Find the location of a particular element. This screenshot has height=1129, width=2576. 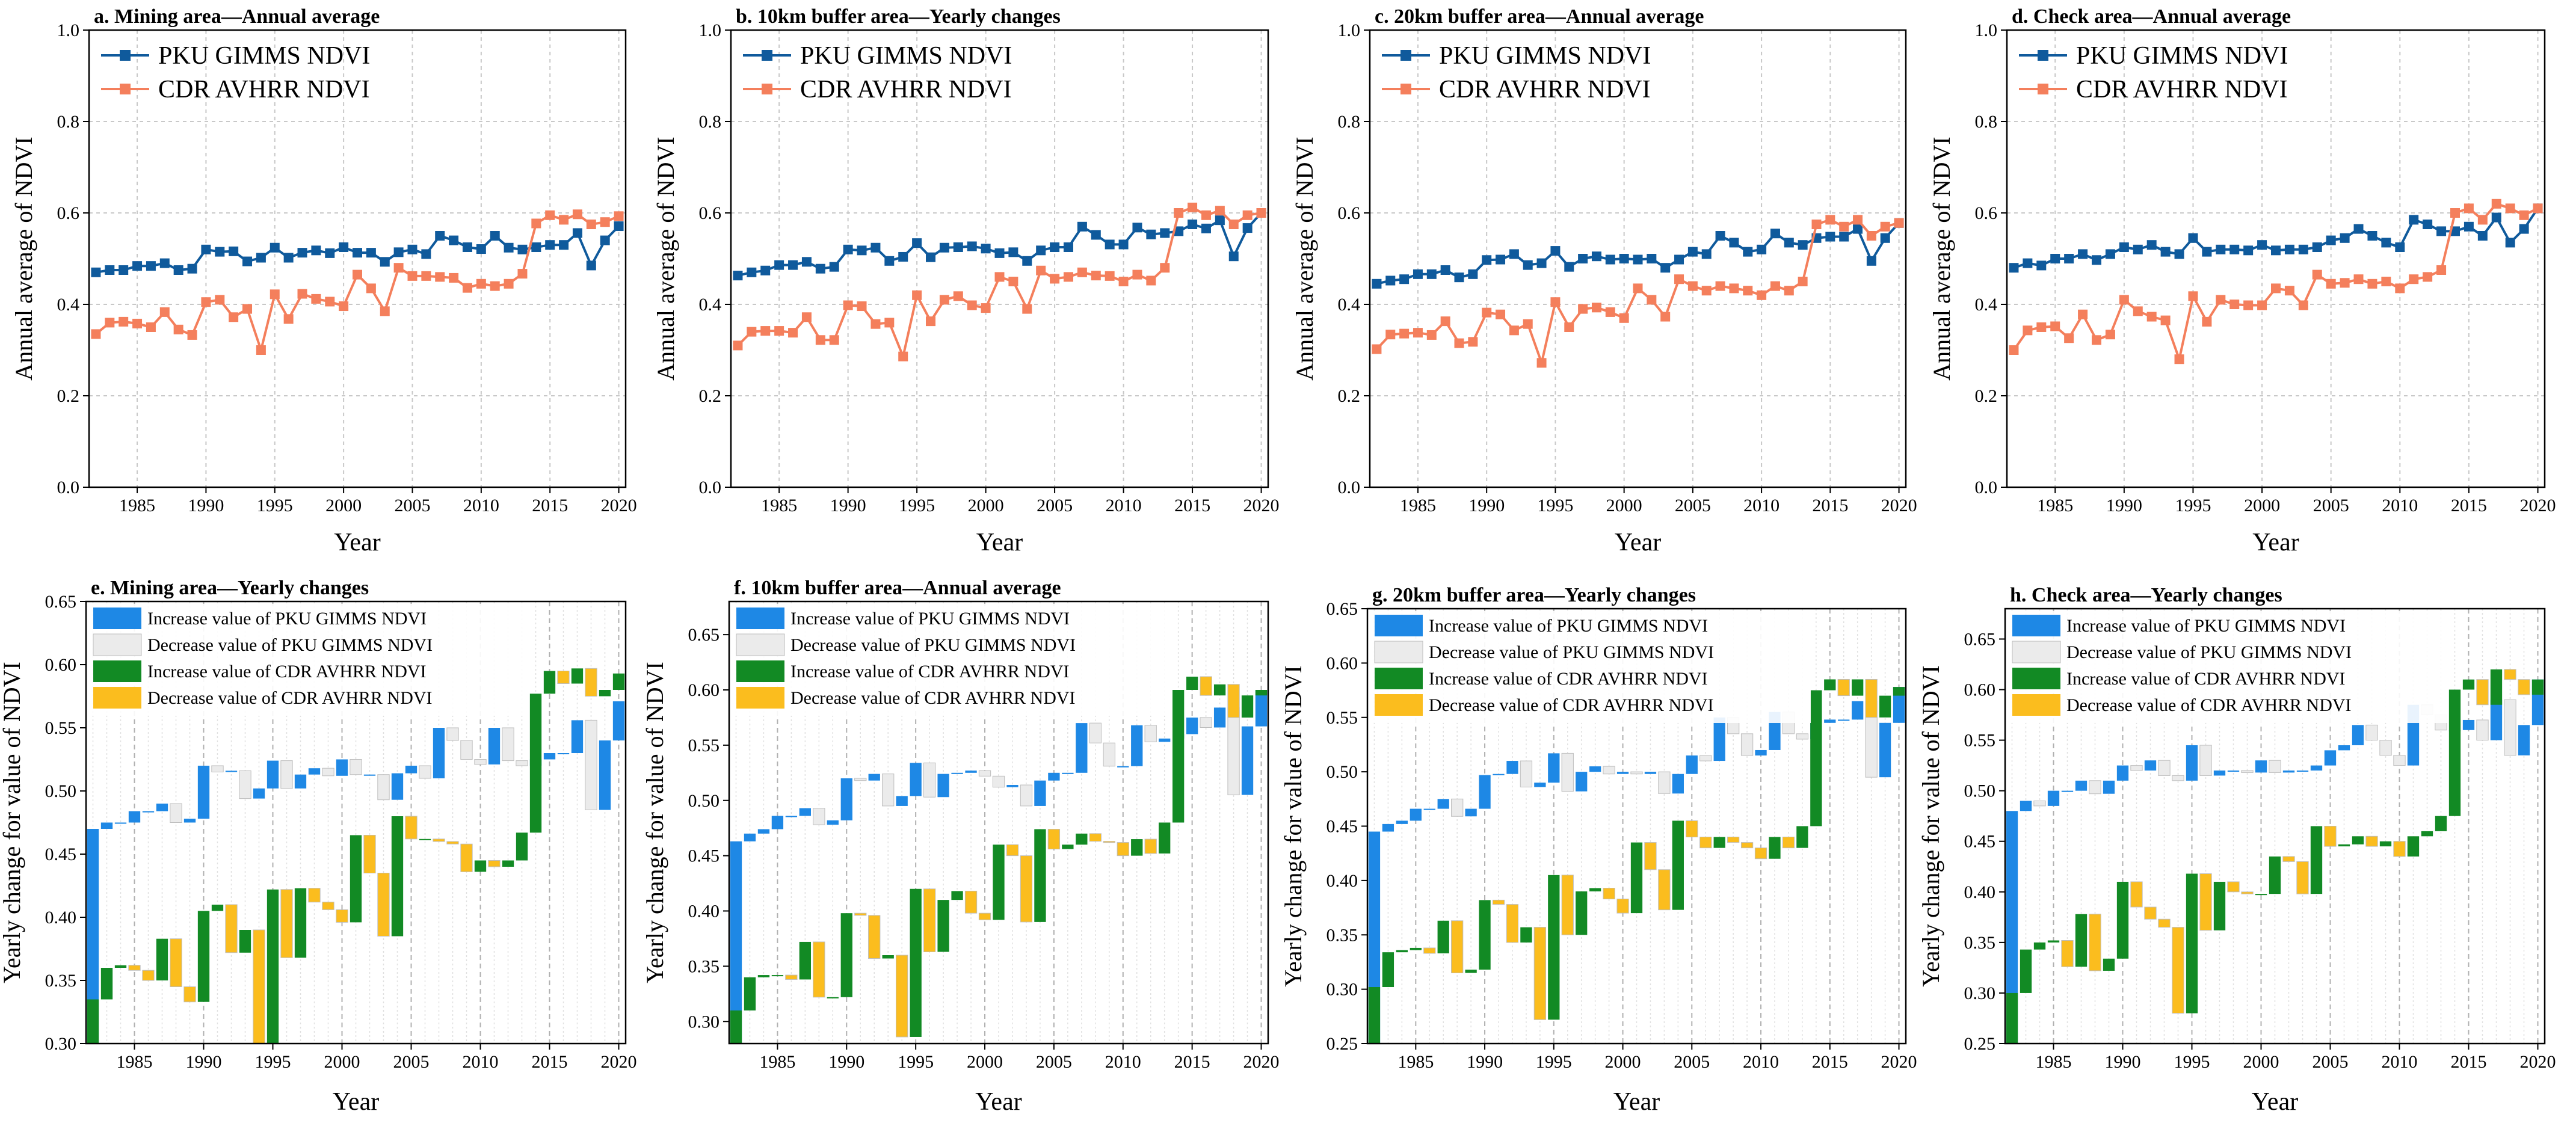

x-tick-label: 1995 is located at coordinates (273, 1062).